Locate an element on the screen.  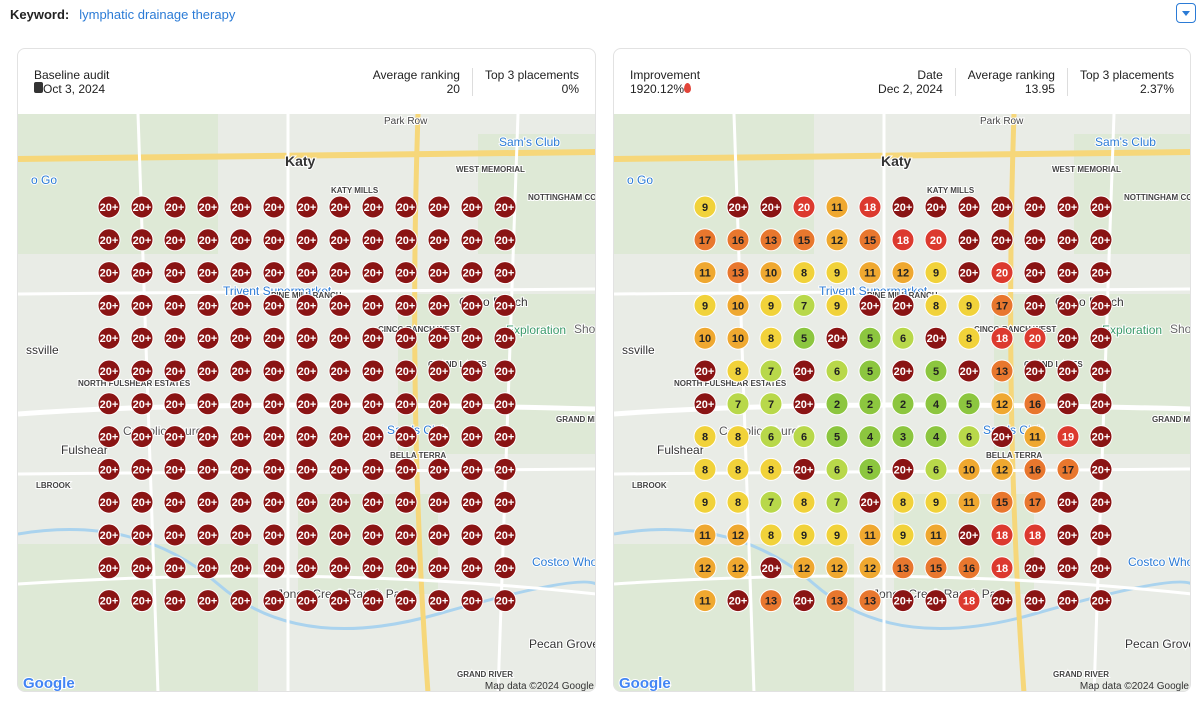
rank-label: 4 is located at coordinates (936, 438).